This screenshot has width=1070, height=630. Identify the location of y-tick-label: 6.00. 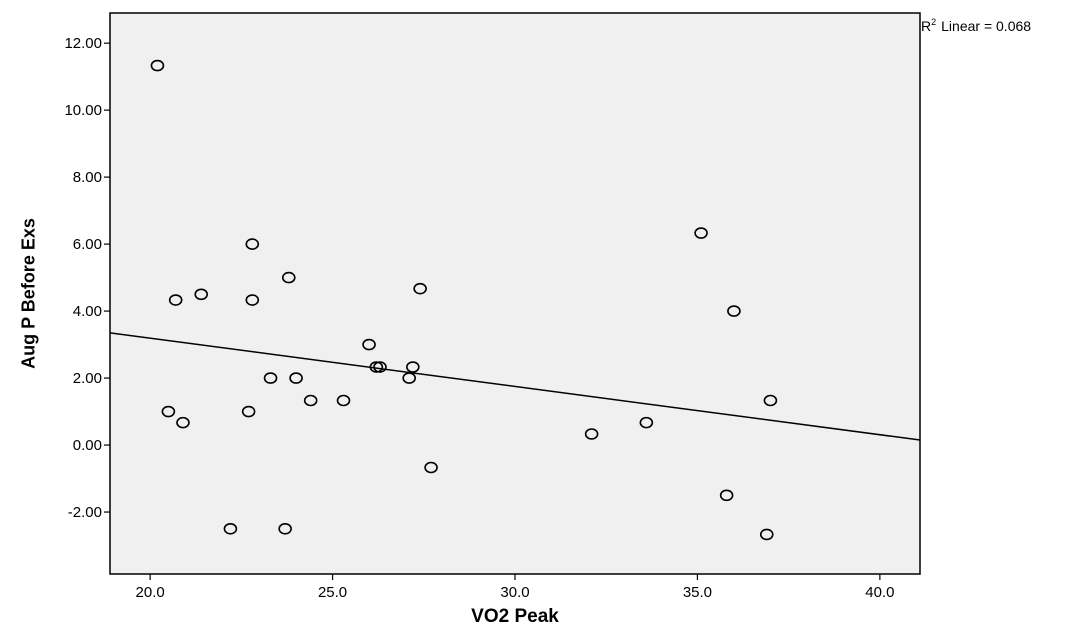
(87, 244).